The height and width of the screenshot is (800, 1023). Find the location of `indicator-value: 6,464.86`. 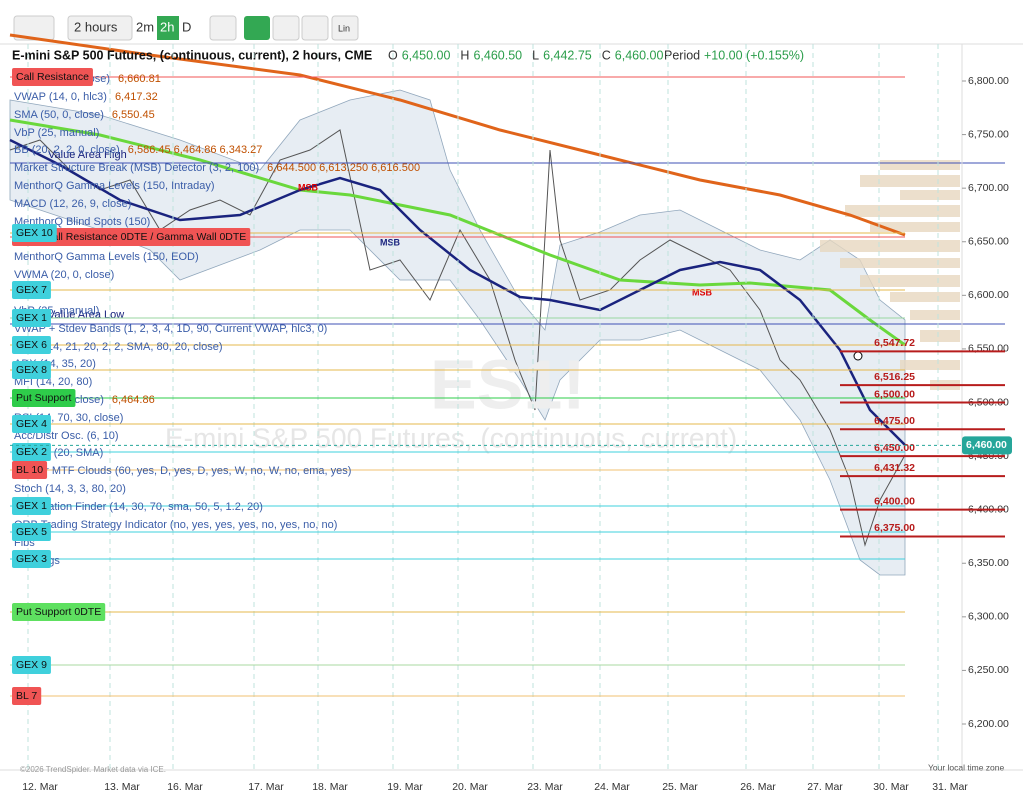

indicator-value: 6,464.86 is located at coordinates (133, 400).